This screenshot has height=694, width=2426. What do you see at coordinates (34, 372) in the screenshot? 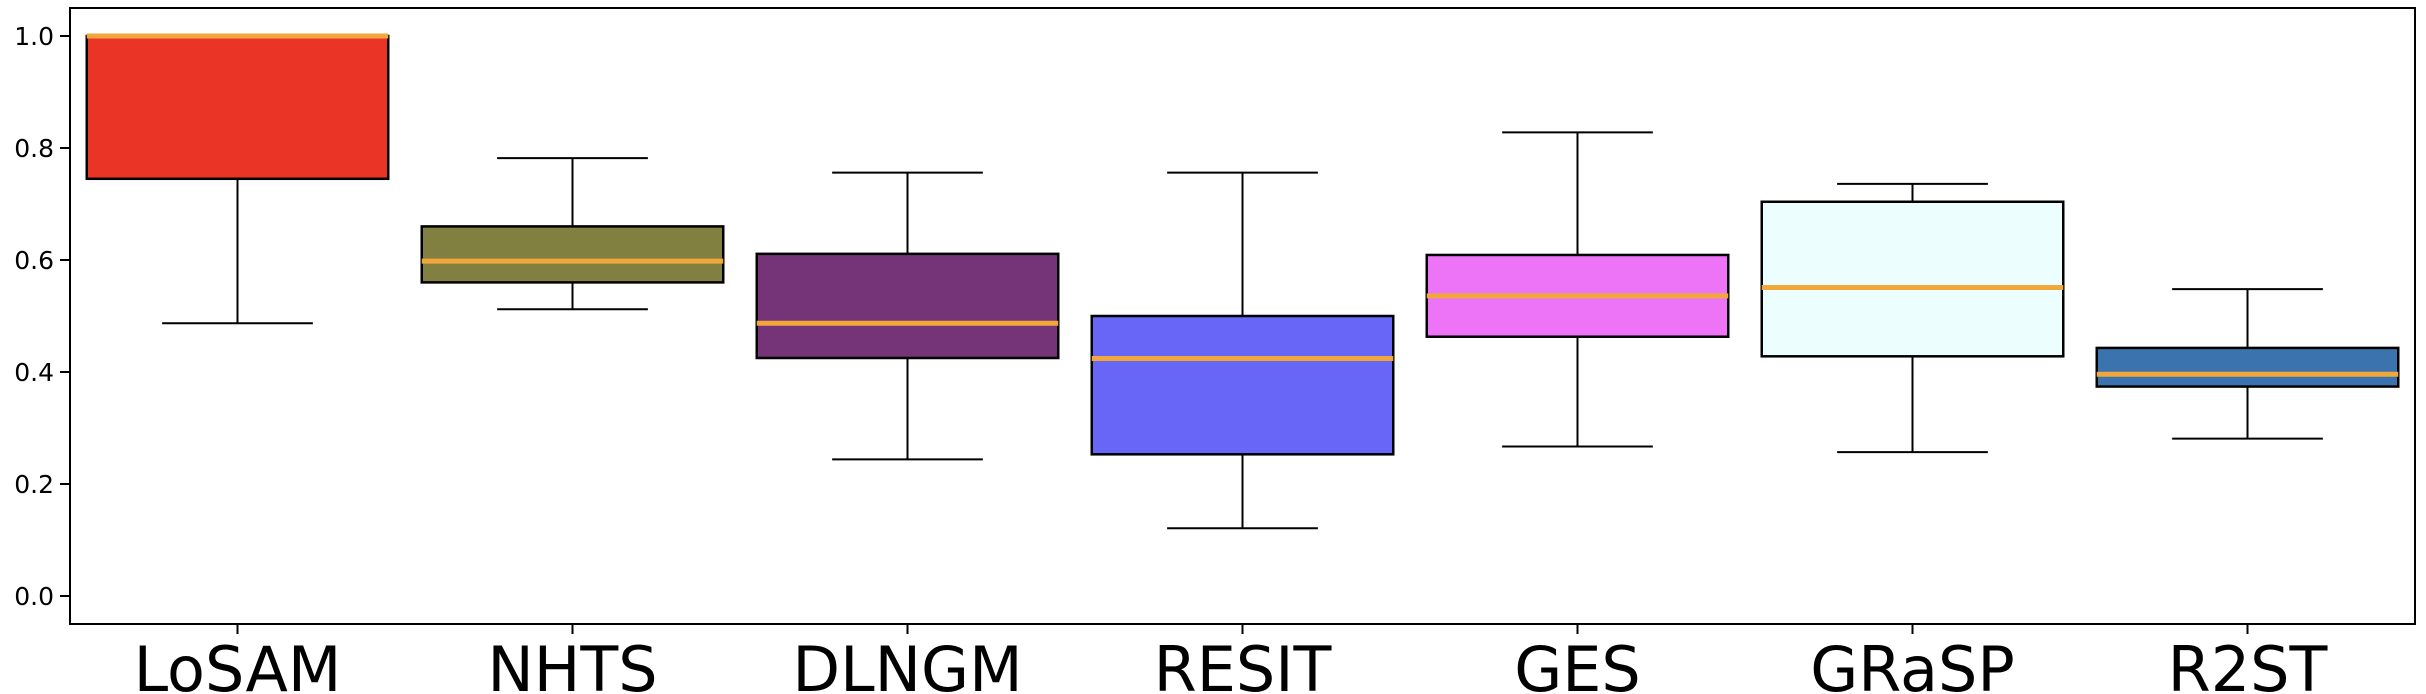
I see `y-tick-label: 0.4` at bounding box center [34, 372].